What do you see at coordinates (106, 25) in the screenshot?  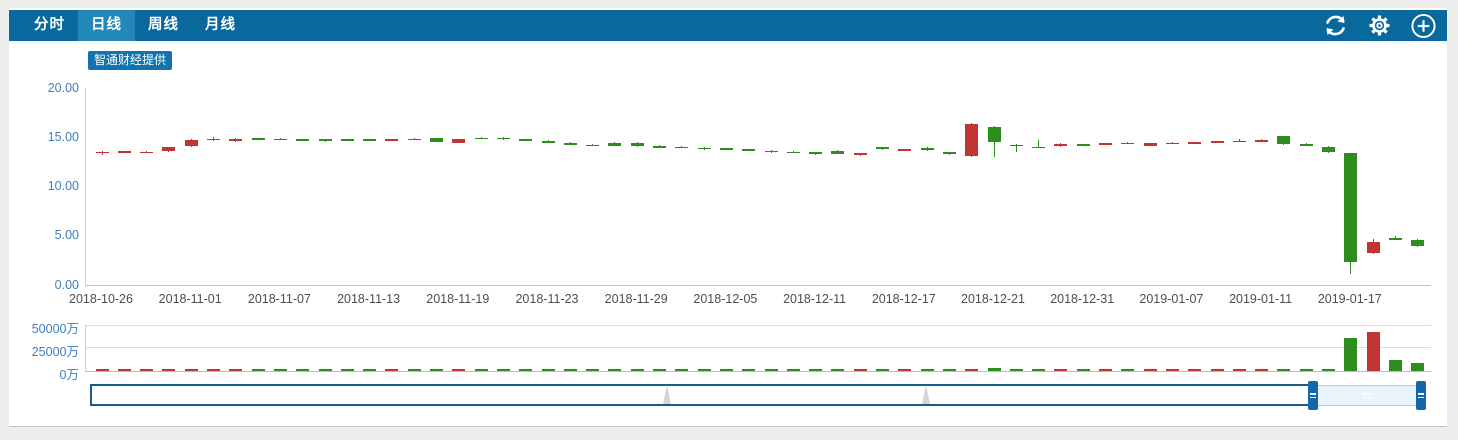 I see `tab-daily: 日线` at bounding box center [106, 25].